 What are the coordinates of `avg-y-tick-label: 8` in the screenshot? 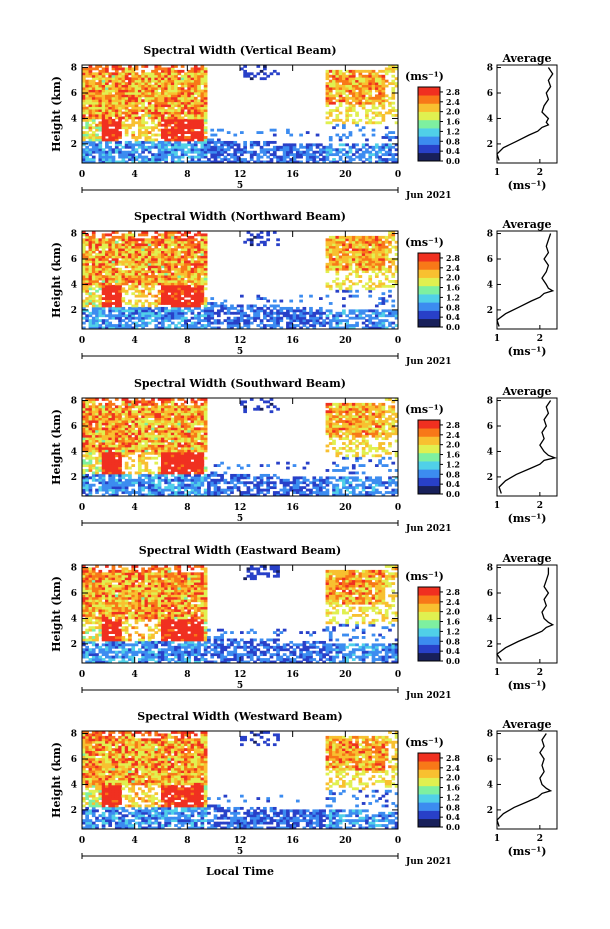 It's located at (490, 235).